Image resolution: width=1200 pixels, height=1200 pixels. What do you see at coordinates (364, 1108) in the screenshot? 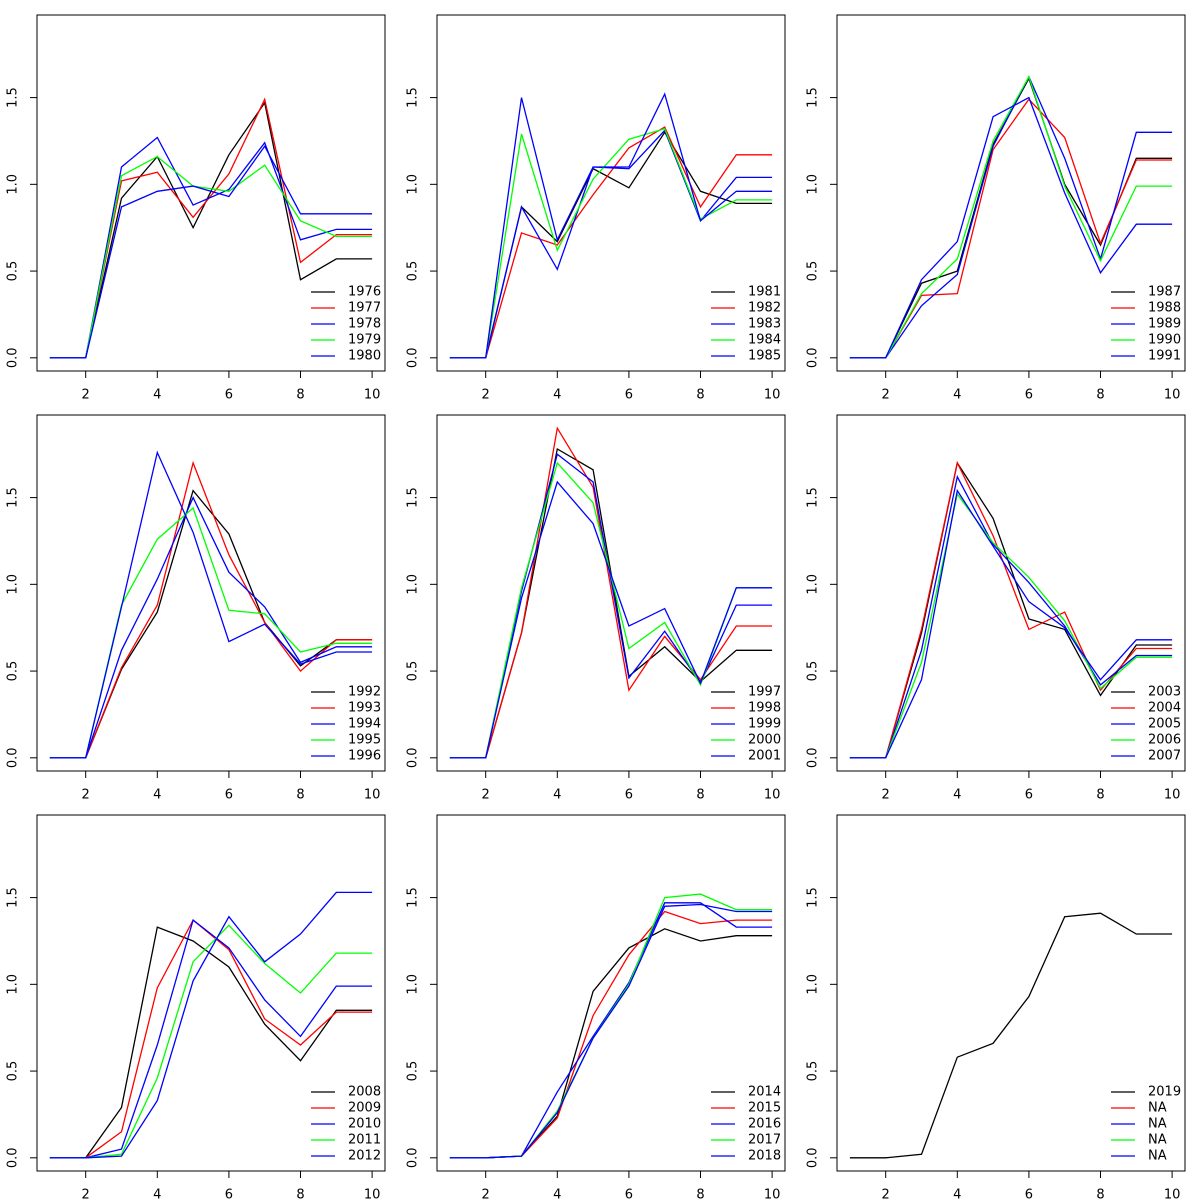
I see `legend-label: 2009` at bounding box center [364, 1108].